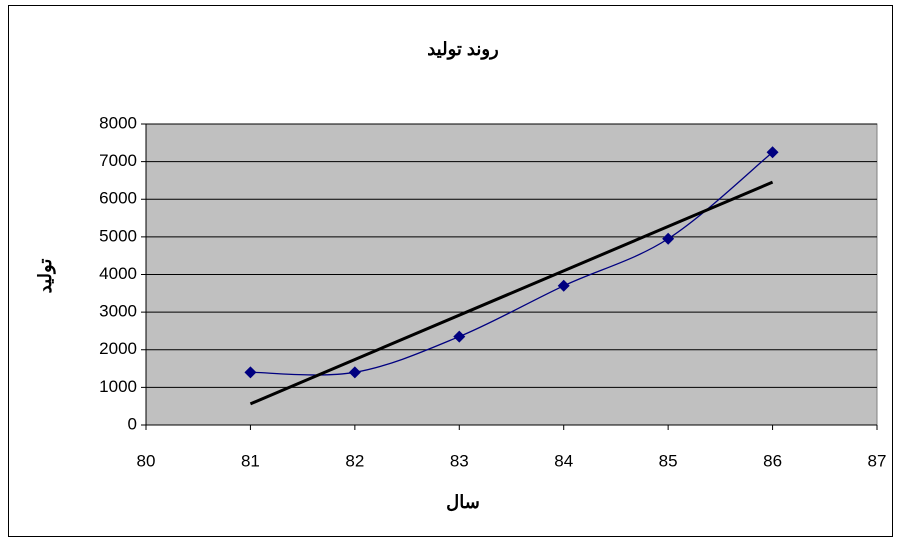  What do you see at coordinates (668, 460) in the screenshot?
I see `x-tick-label: 85` at bounding box center [668, 460].